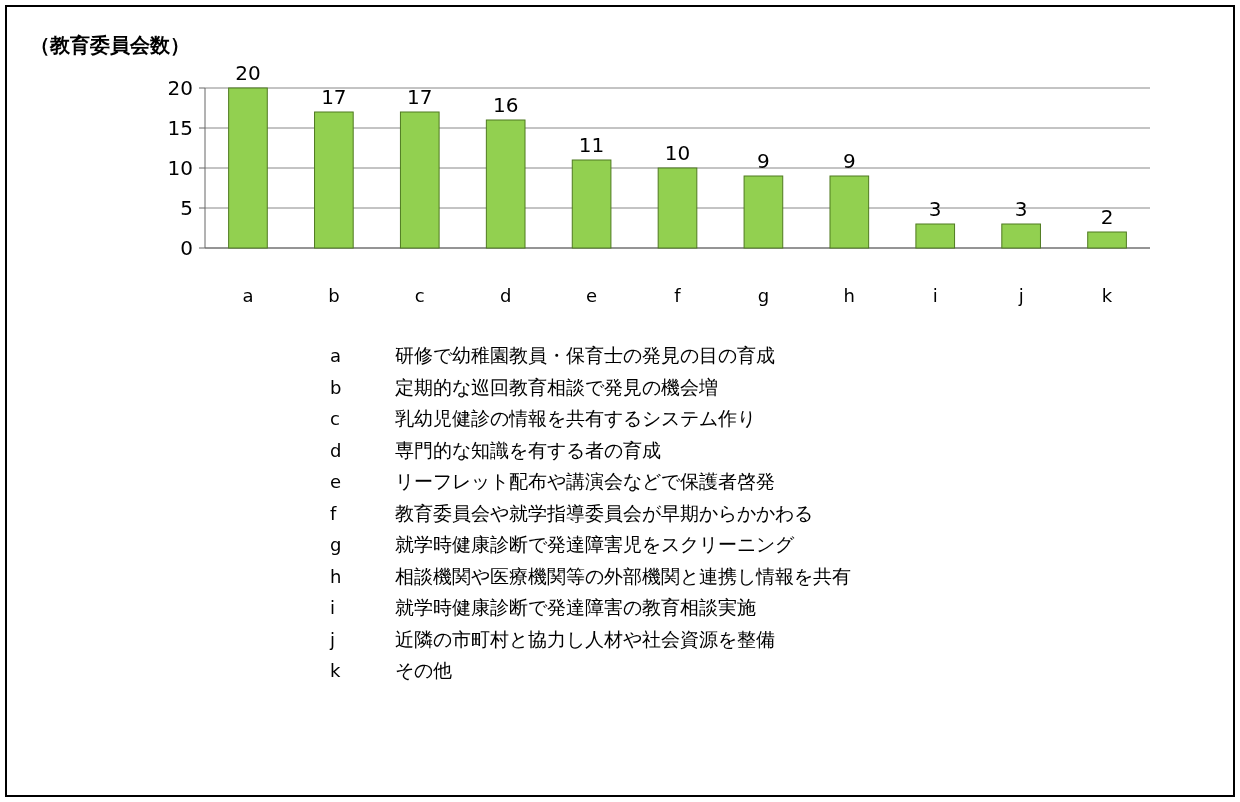 This screenshot has height=802, width=1240. Describe the element at coordinates (1020, 295) in the screenshot. I see `x-tick-label: j` at that location.